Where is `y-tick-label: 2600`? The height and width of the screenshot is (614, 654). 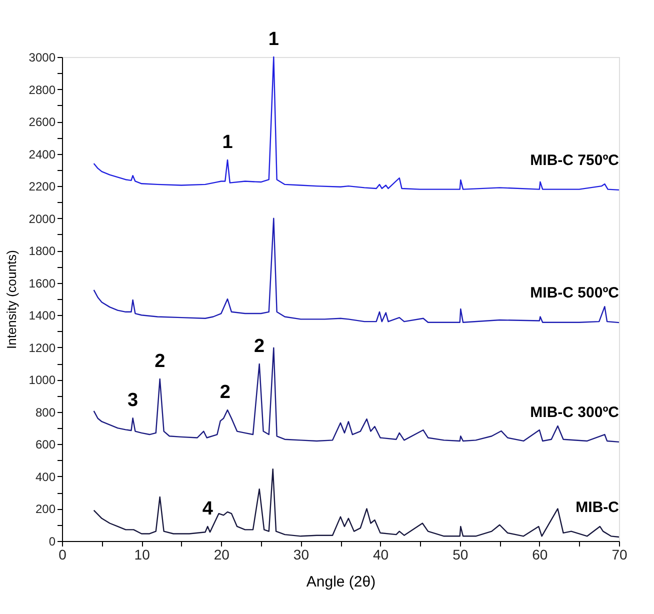 y-tick-label: 2600 is located at coordinates (42, 122).